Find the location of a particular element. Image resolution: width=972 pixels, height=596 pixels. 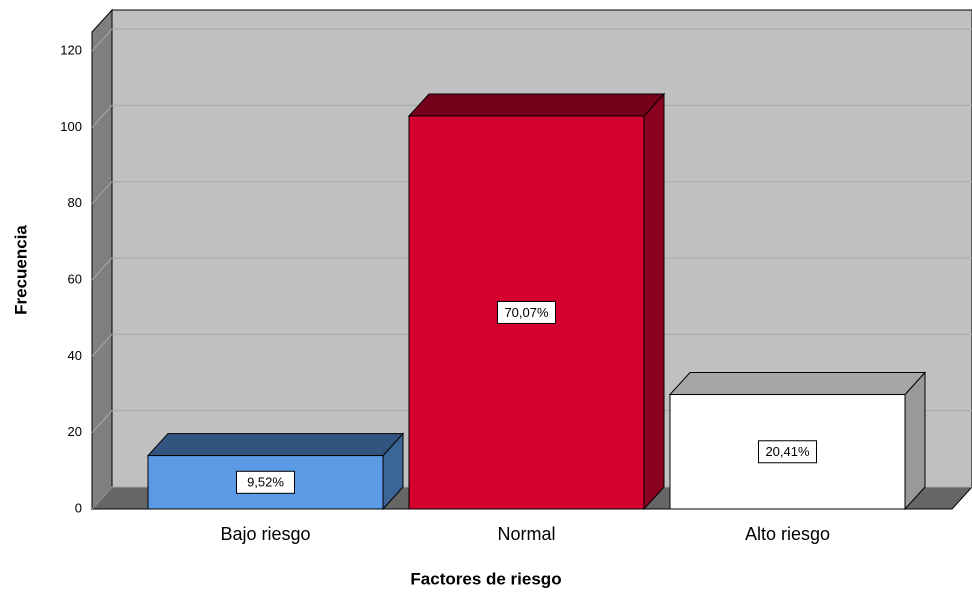

value-label: 20,41% is located at coordinates (787, 451).